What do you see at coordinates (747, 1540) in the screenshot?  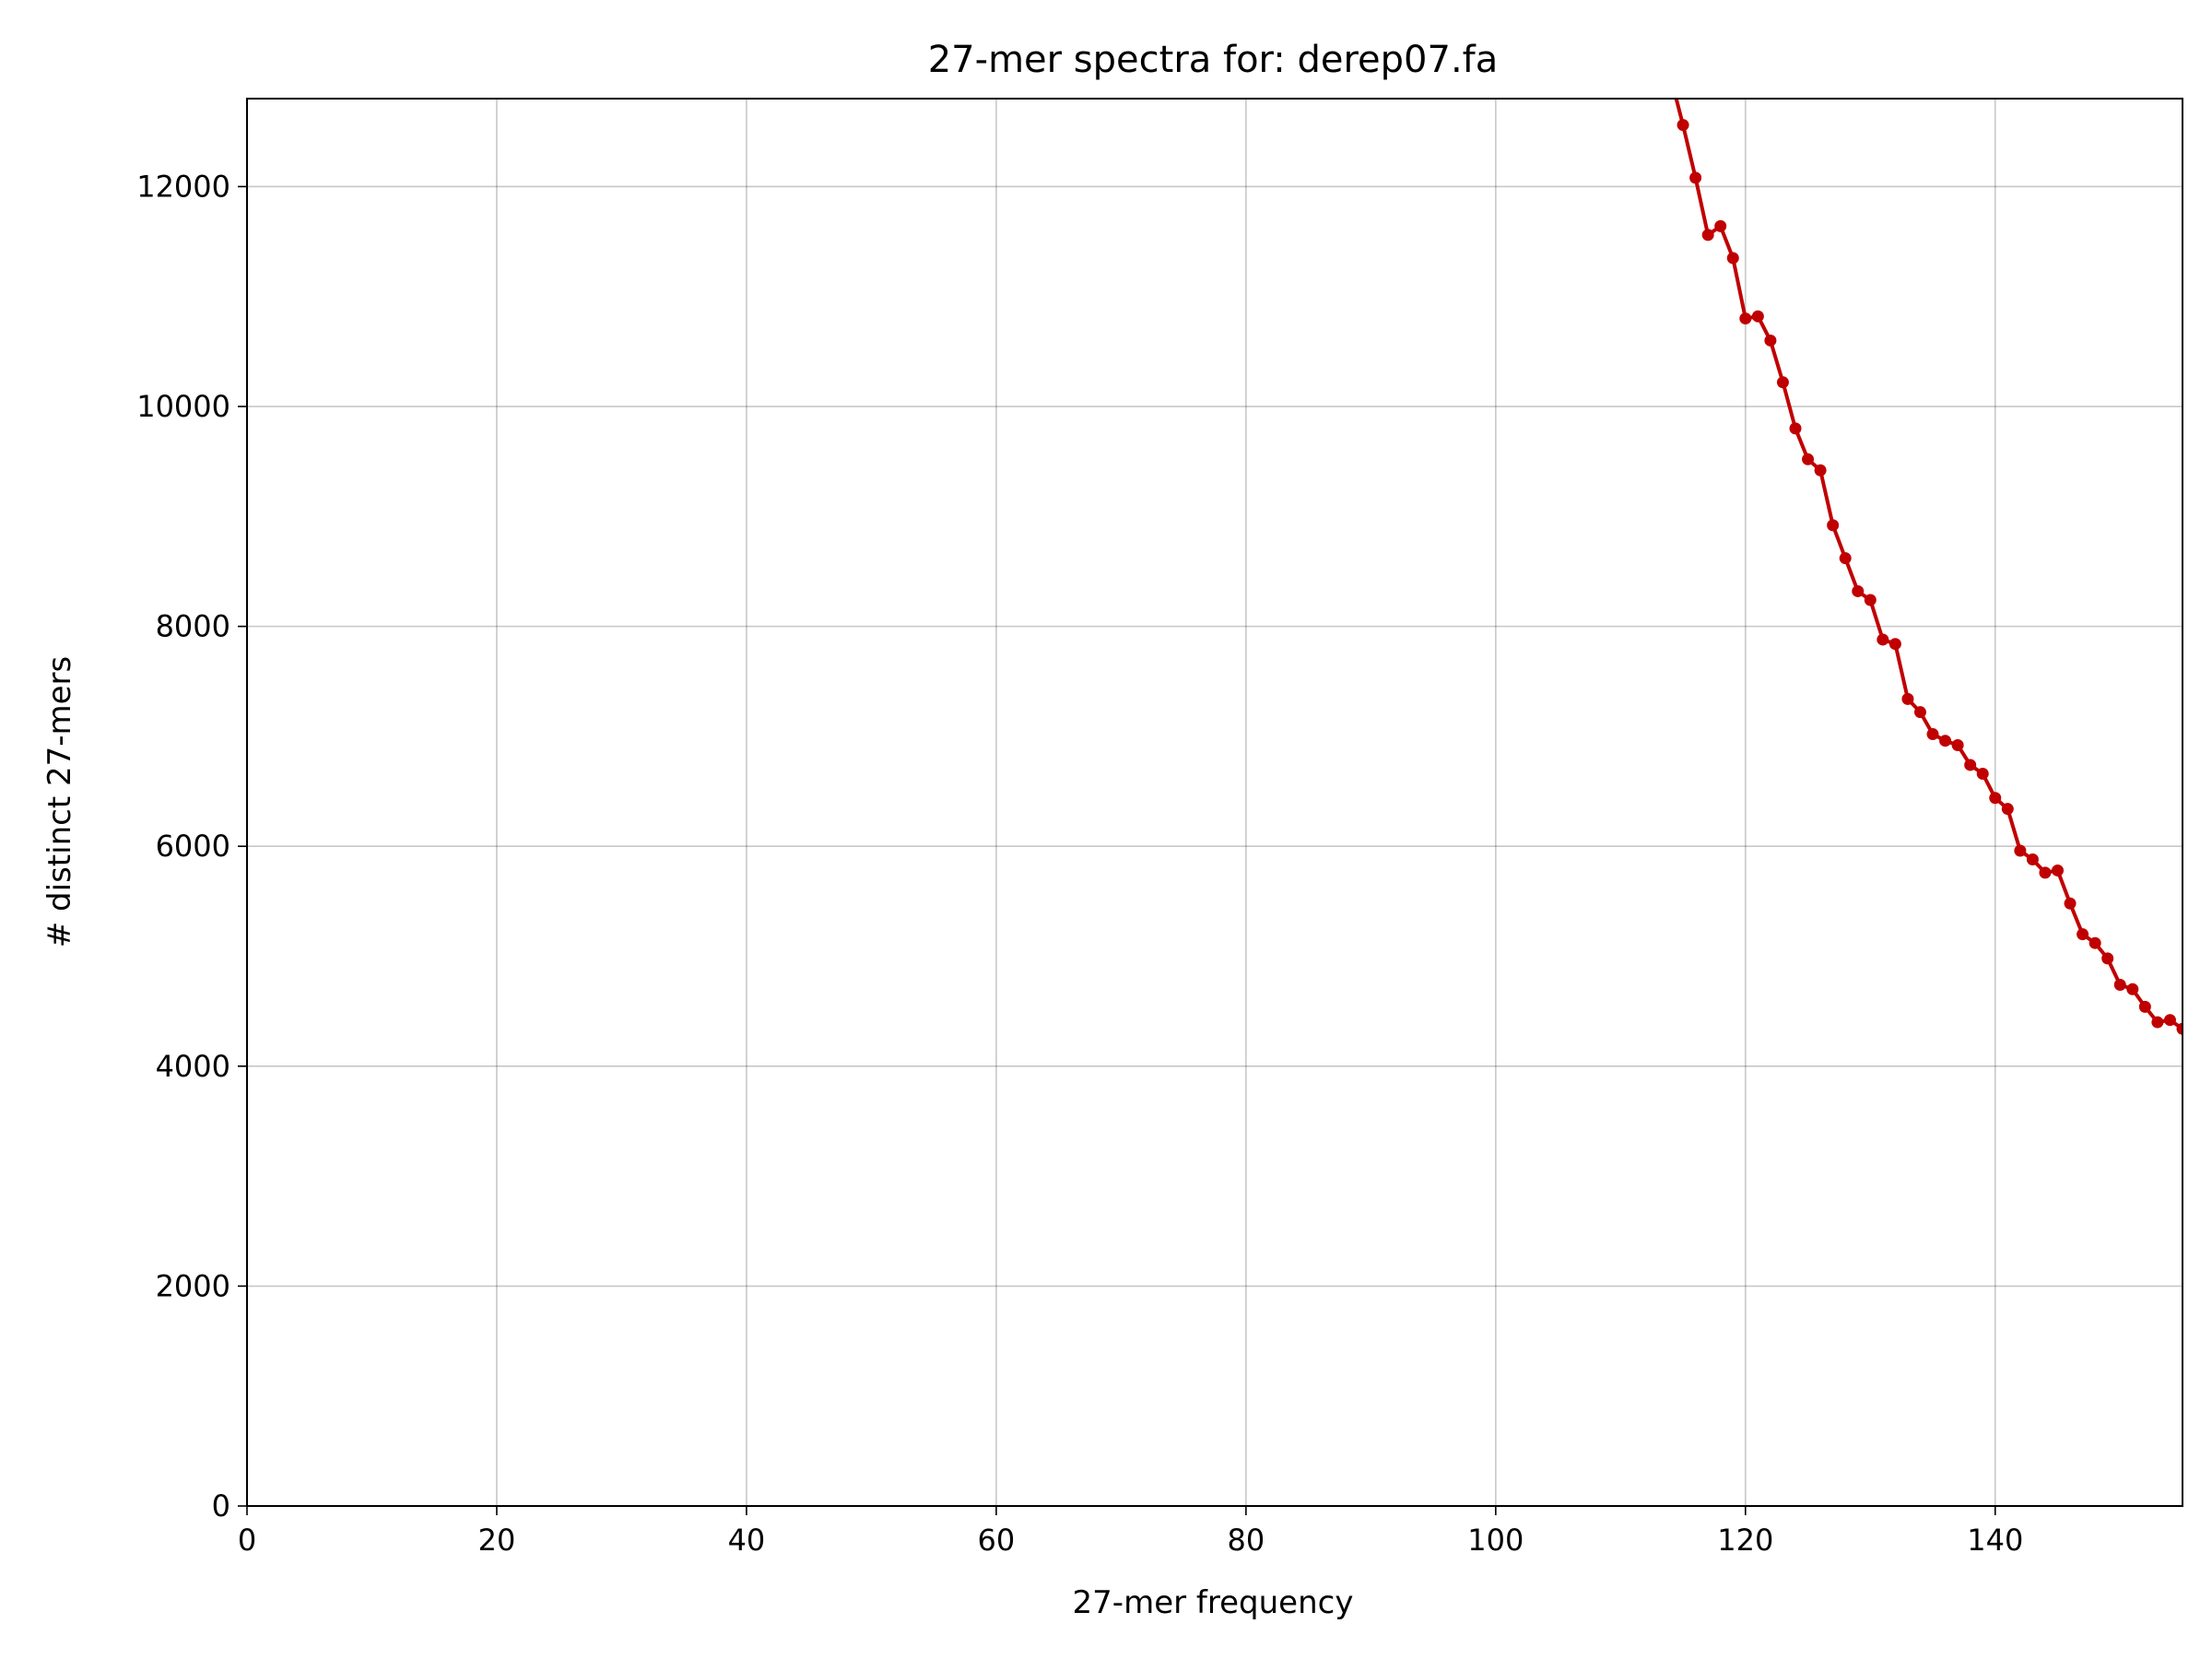 I see `x-tick-label: 40` at bounding box center [747, 1540].